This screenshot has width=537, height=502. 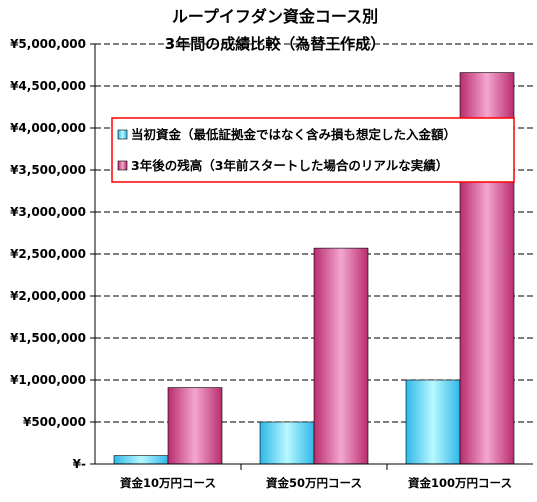 What do you see at coordinates (122, 134) in the screenshot?
I see `legend-swatch-initial` at bounding box center [122, 134].